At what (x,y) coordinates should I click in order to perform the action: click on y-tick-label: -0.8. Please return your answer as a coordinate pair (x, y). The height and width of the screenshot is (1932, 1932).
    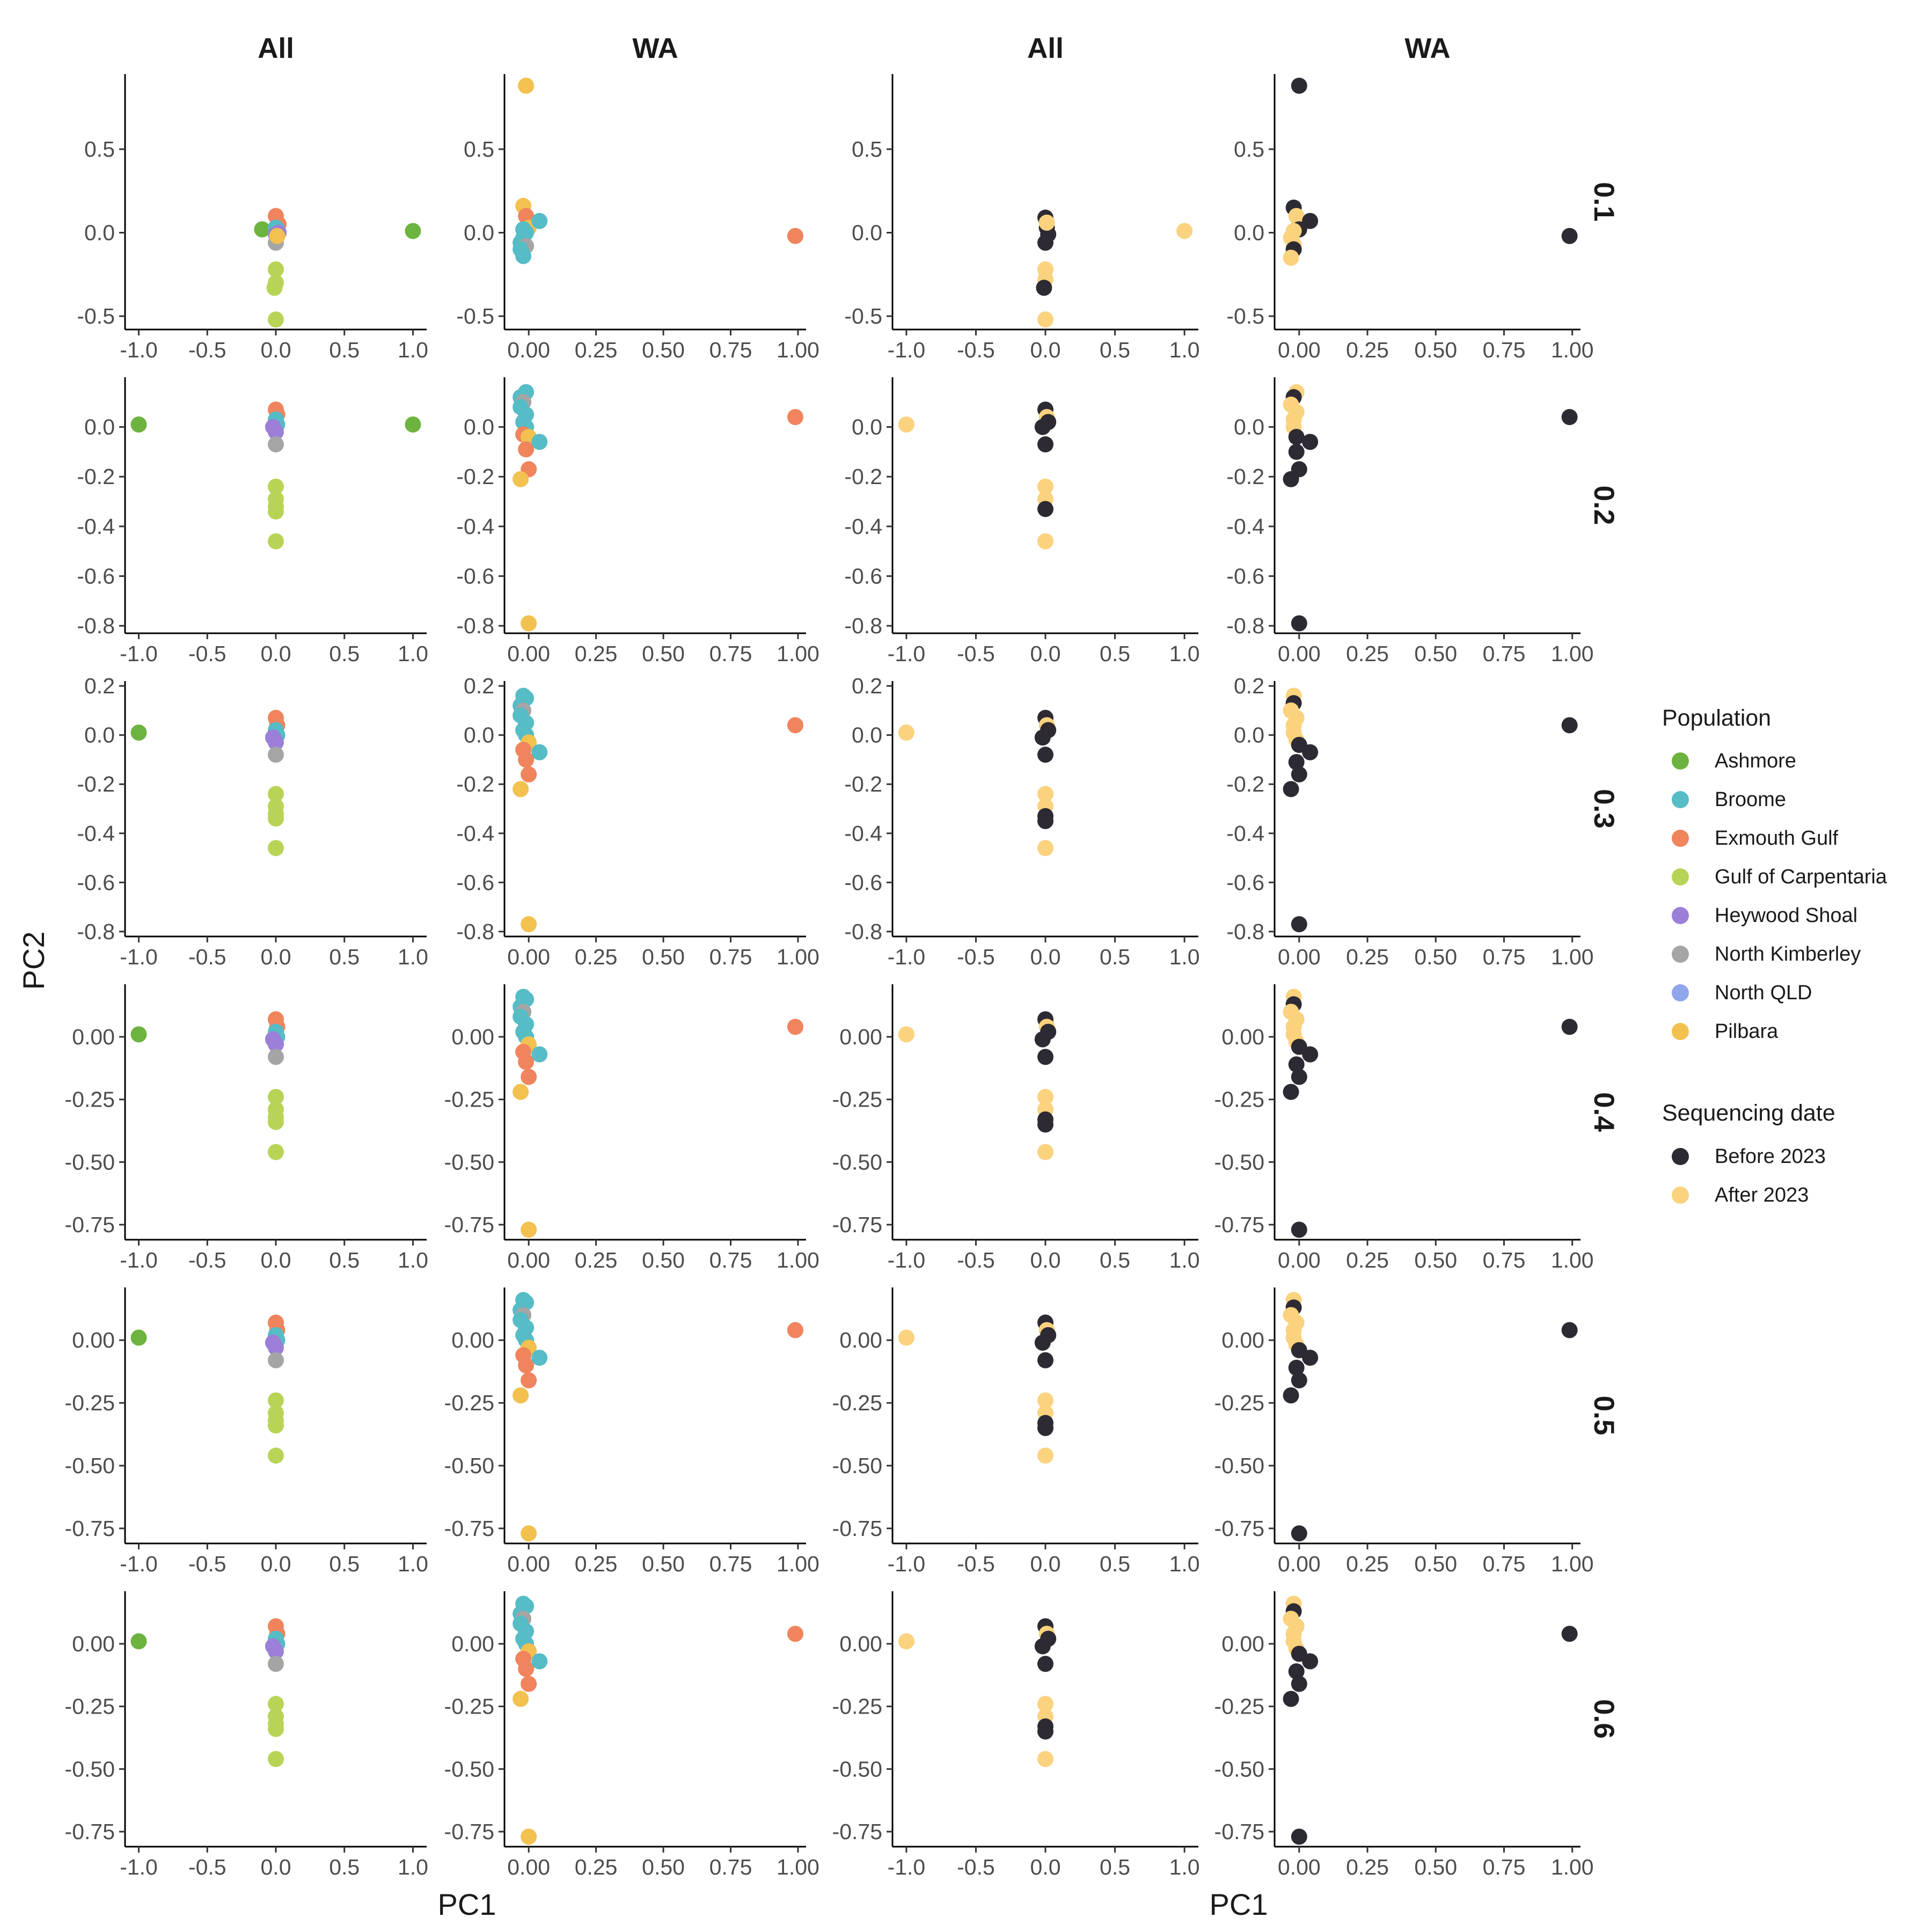
    Looking at the image, I should click on (475, 625).